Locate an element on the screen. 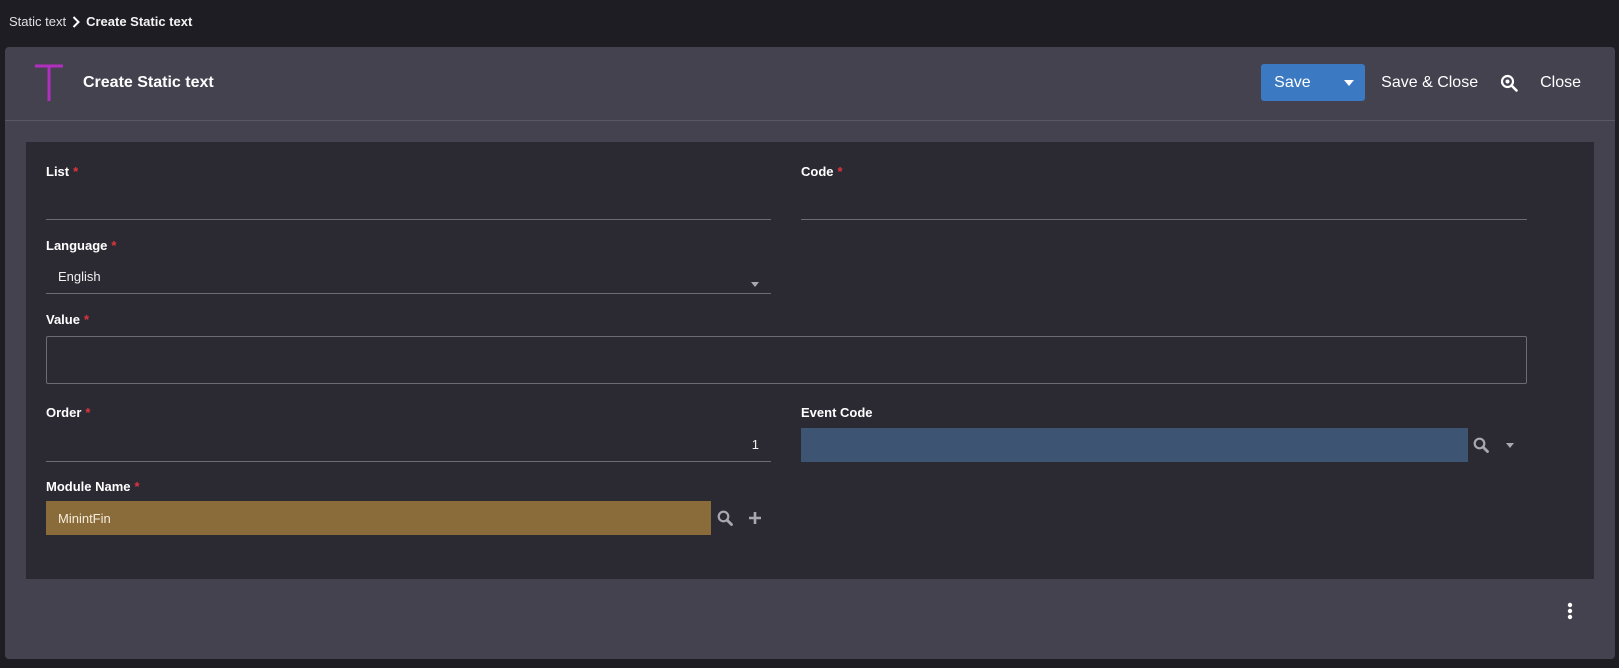  order-value: 1 is located at coordinates (755, 444).